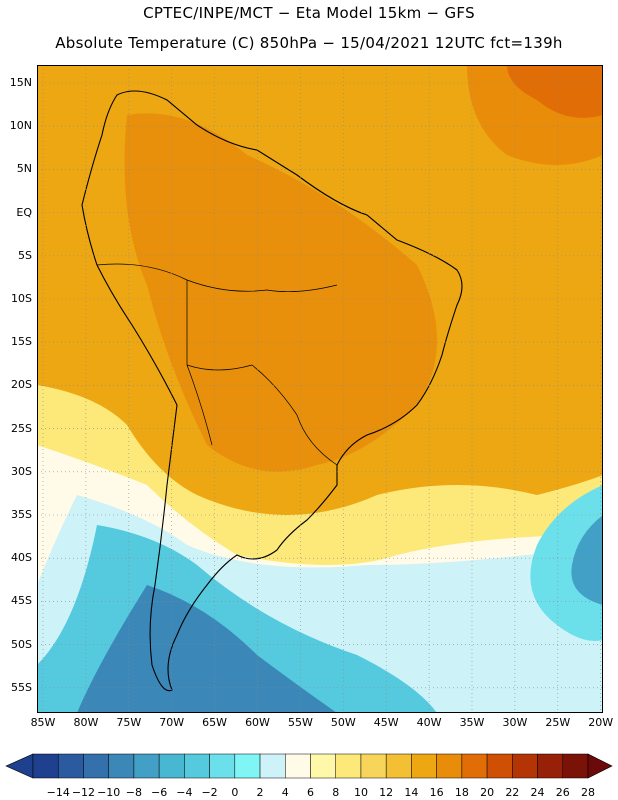 The height and width of the screenshot is (800, 618). Describe the element at coordinates (21, 687) in the screenshot. I see `latitude-tick-label: 55S` at that location.